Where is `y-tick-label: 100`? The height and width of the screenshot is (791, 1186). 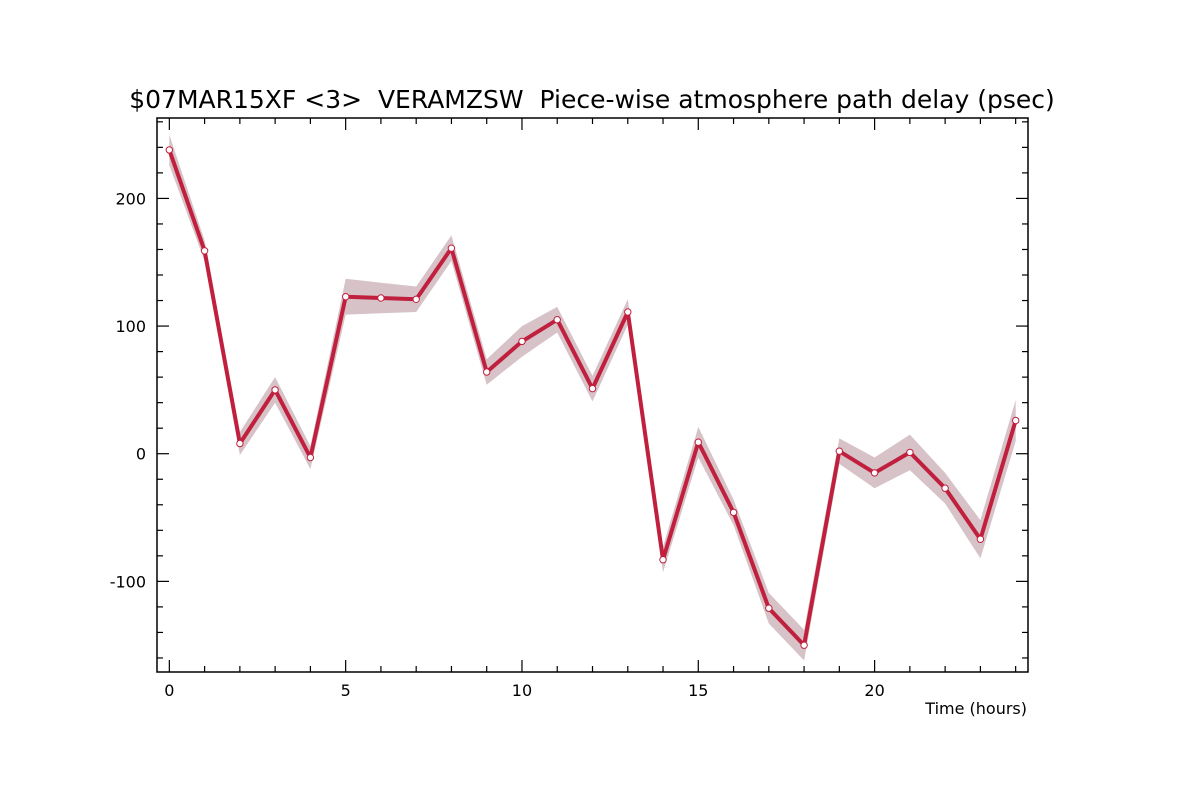 y-tick-label: 100 is located at coordinates (130, 326).